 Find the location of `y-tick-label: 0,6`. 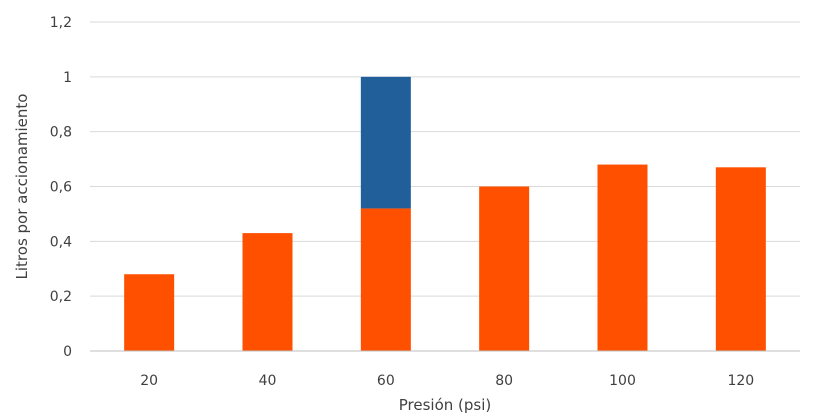

y-tick-label: 0,6 is located at coordinates (61, 188).